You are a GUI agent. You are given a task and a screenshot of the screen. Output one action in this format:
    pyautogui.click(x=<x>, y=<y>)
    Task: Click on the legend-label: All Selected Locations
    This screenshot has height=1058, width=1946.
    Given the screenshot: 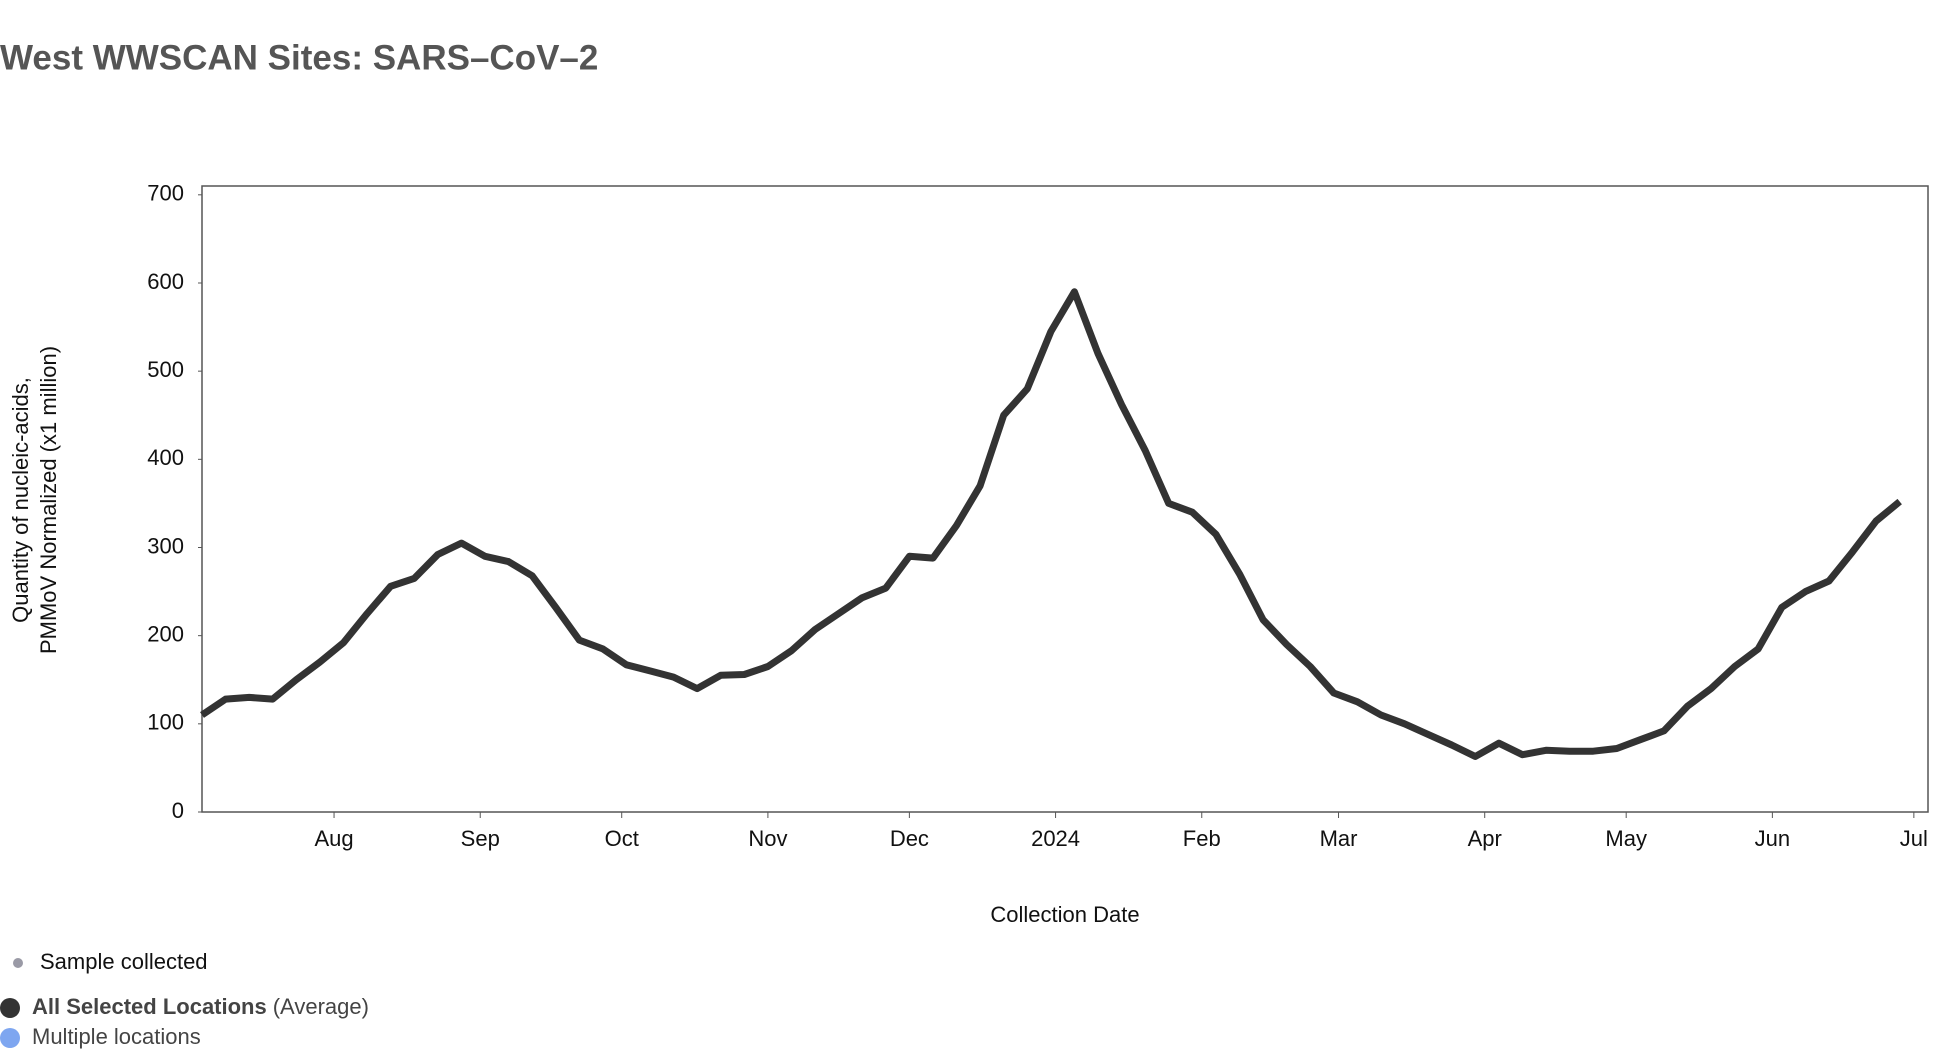 What is the action you would take?
    pyautogui.click(x=149, y=1006)
    